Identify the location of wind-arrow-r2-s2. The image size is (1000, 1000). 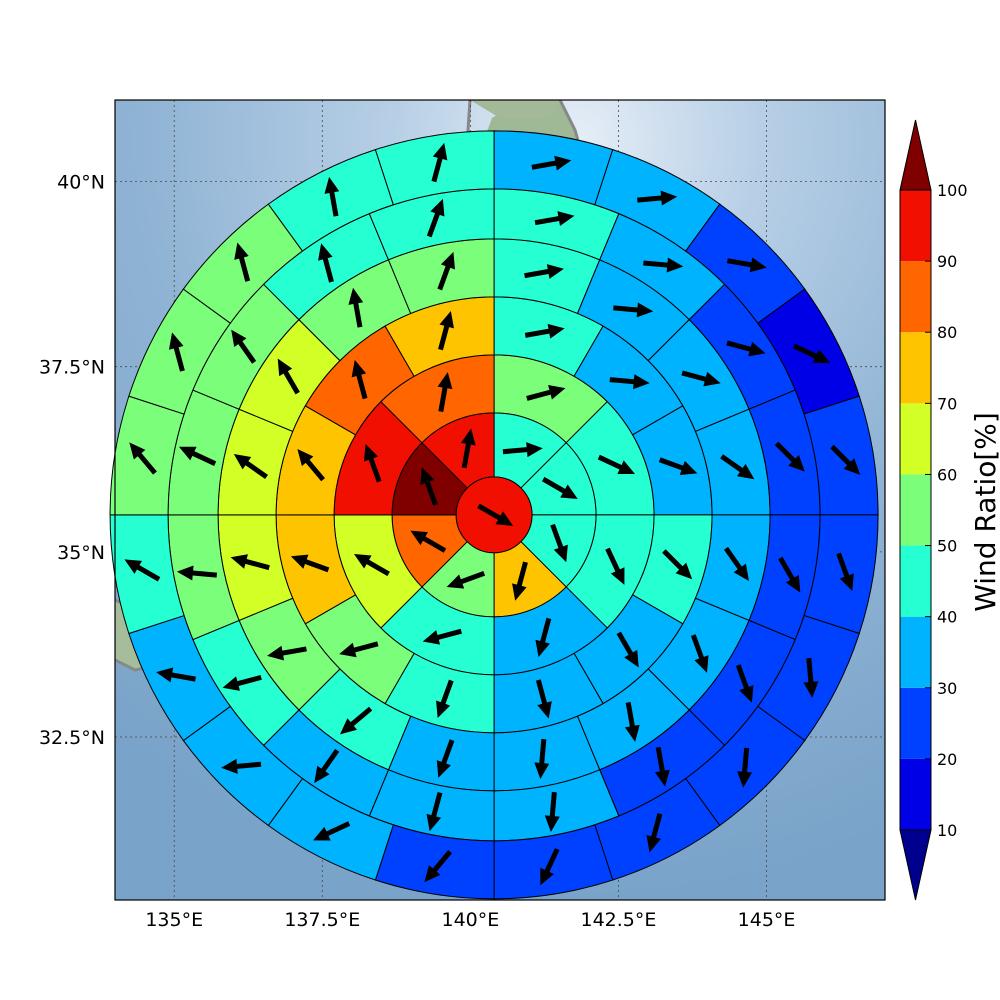
(615, 566).